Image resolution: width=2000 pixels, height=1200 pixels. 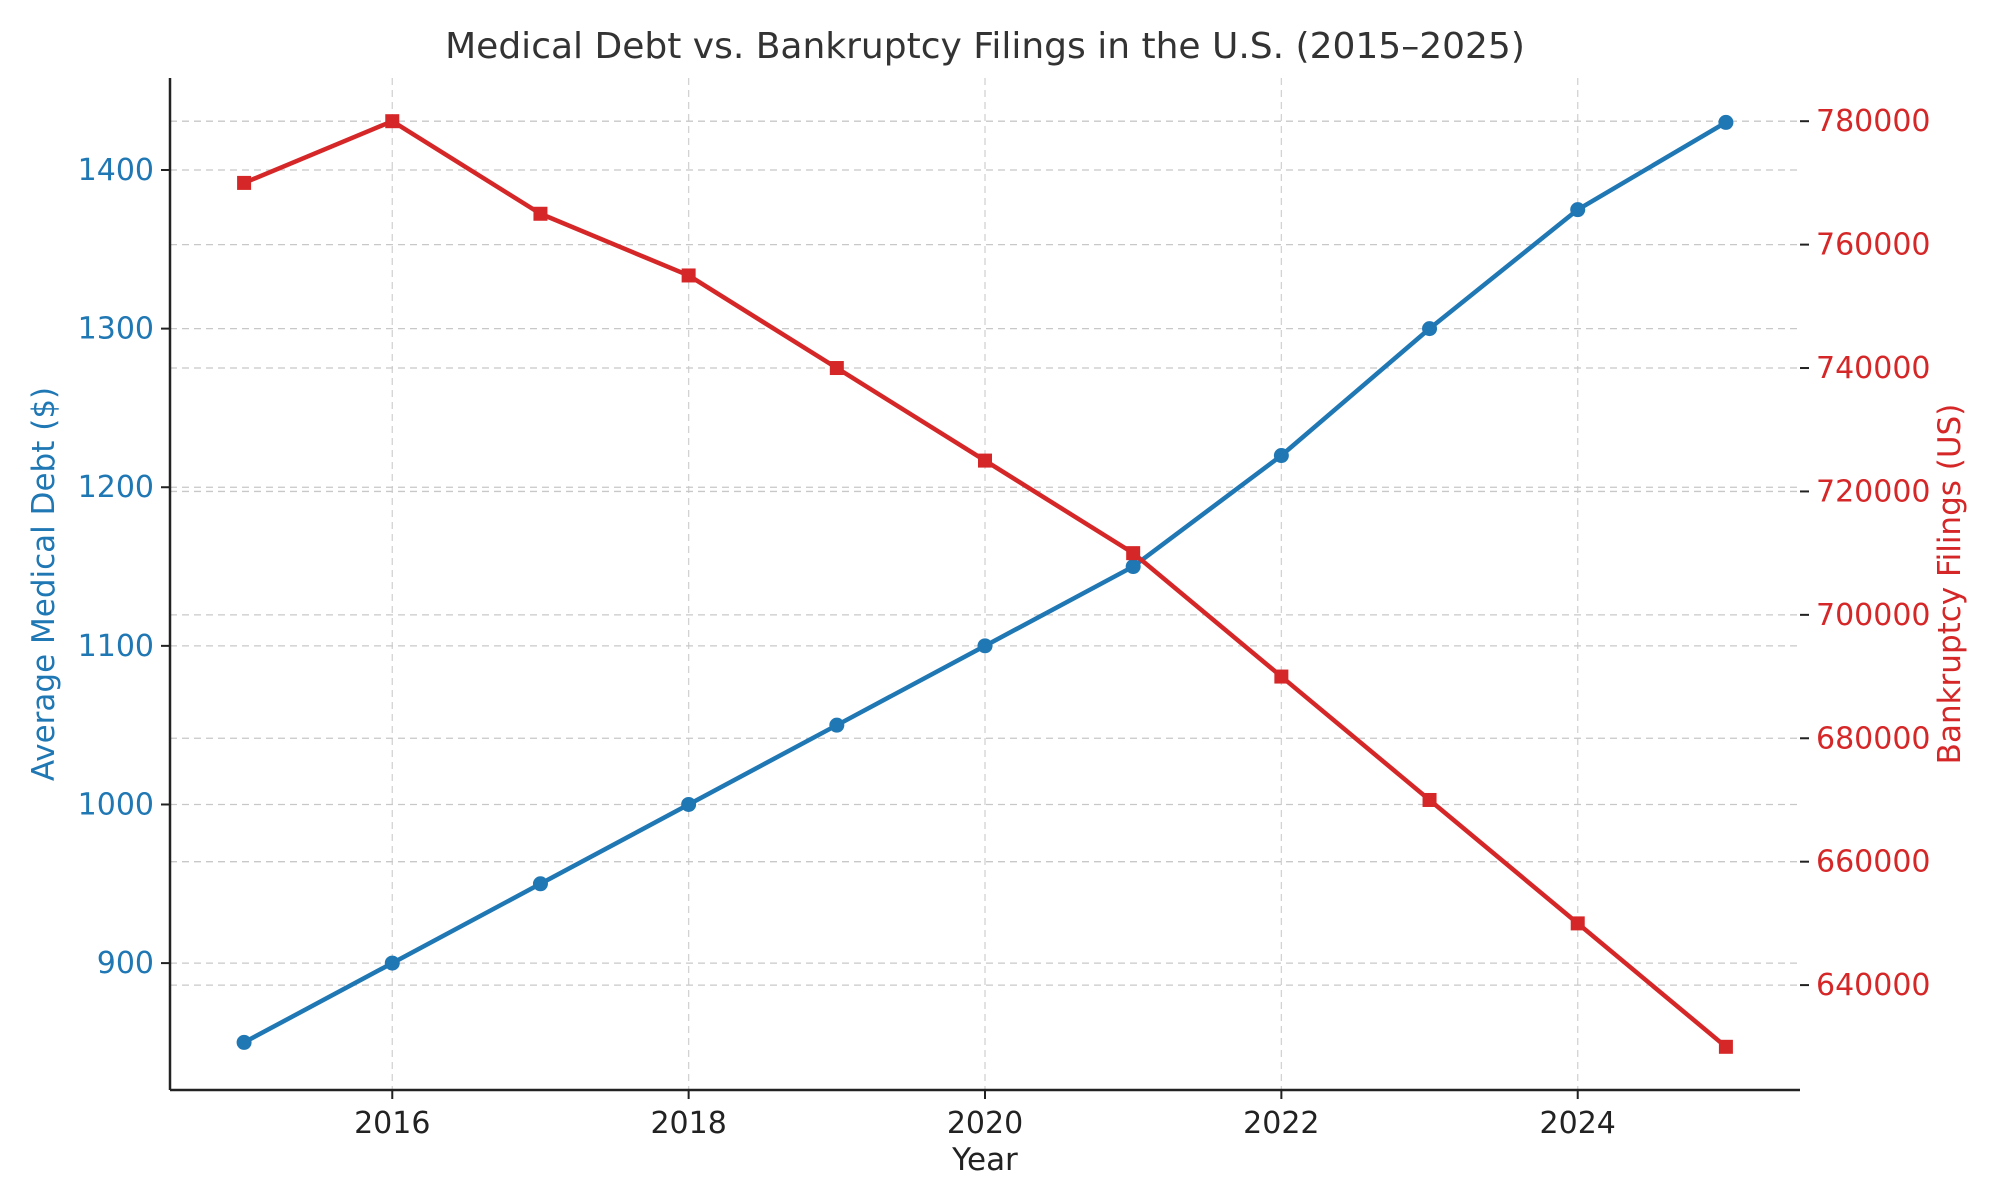 What do you see at coordinates (1873, 491) in the screenshot?
I see `y-right-tick-label: 720000` at bounding box center [1873, 491].